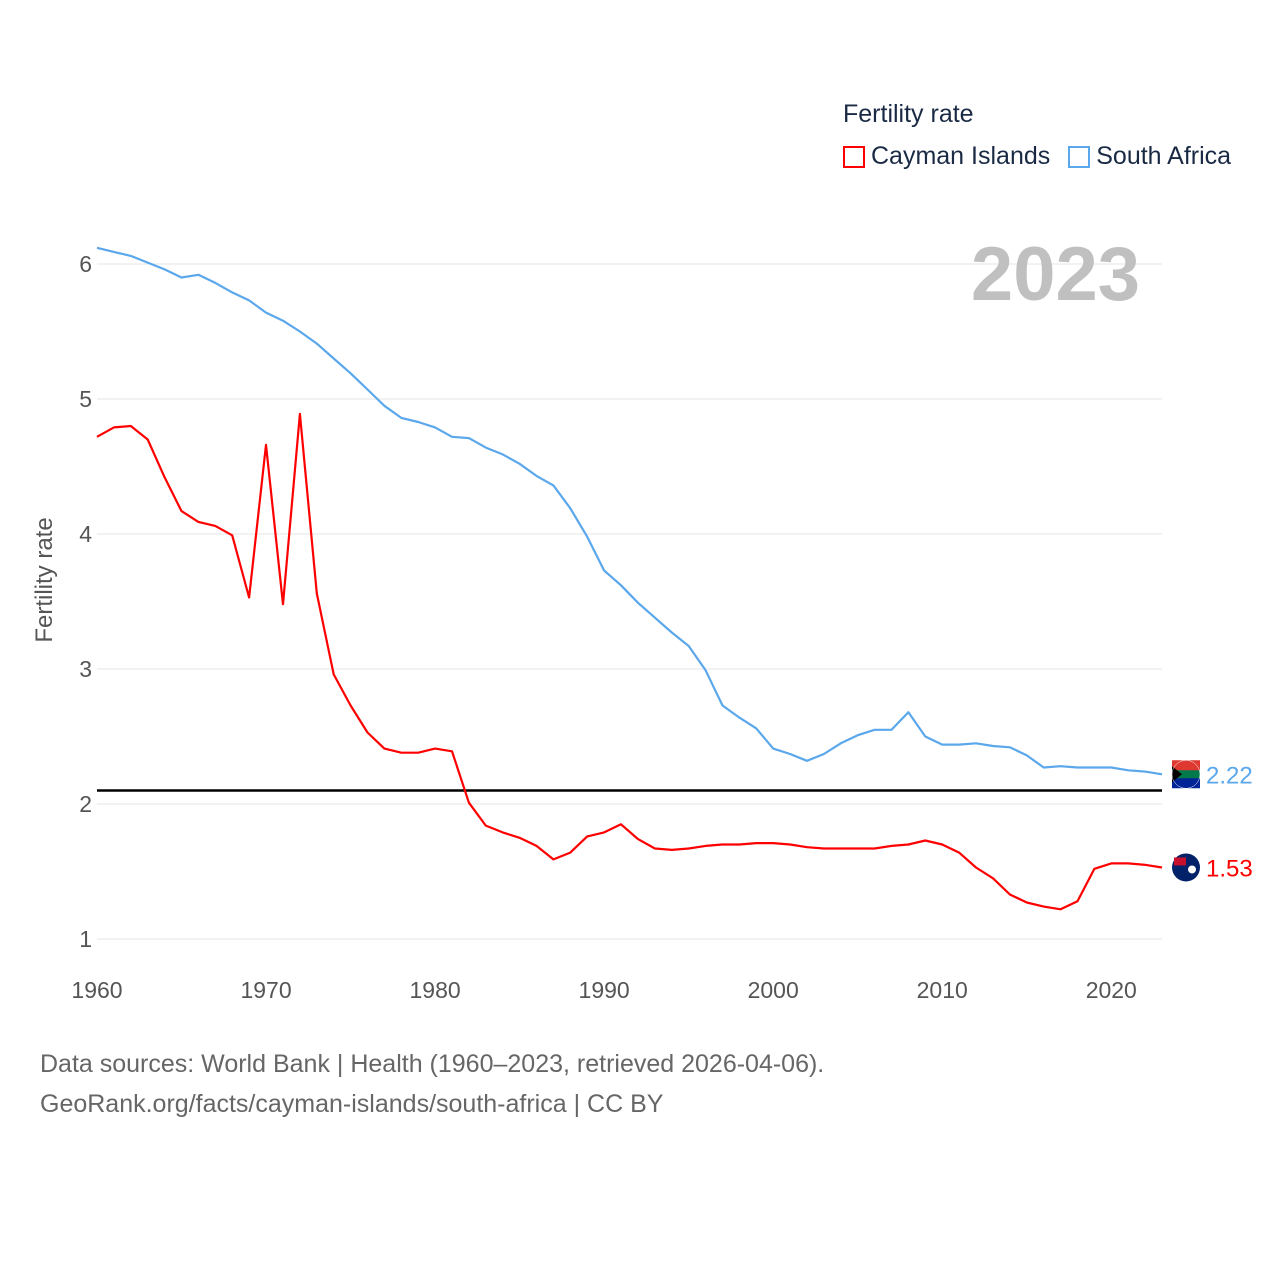 This screenshot has width=1280, height=1280. What do you see at coordinates (1229, 868) in the screenshot?
I see `end-value-label: 1.53` at bounding box center [1229, 868].